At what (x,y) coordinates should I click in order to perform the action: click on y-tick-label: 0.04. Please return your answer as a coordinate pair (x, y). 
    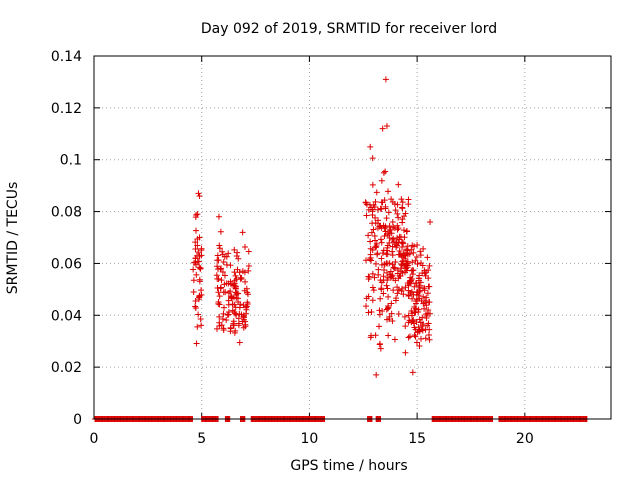
    Looking at the image, I should click on (66, 316).